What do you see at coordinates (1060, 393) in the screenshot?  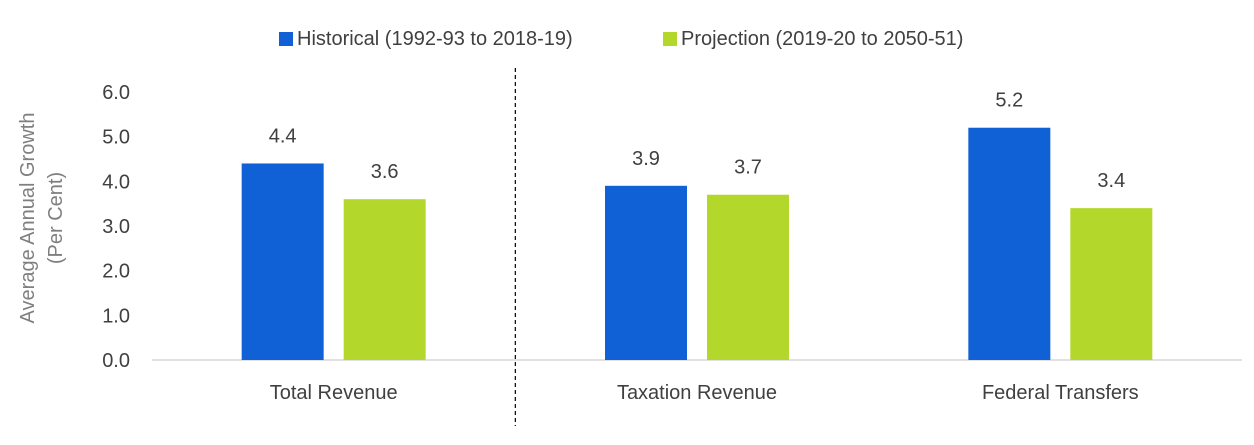 I see `x-category-label: Federal Transfers` at bounding box center [1060, 393].